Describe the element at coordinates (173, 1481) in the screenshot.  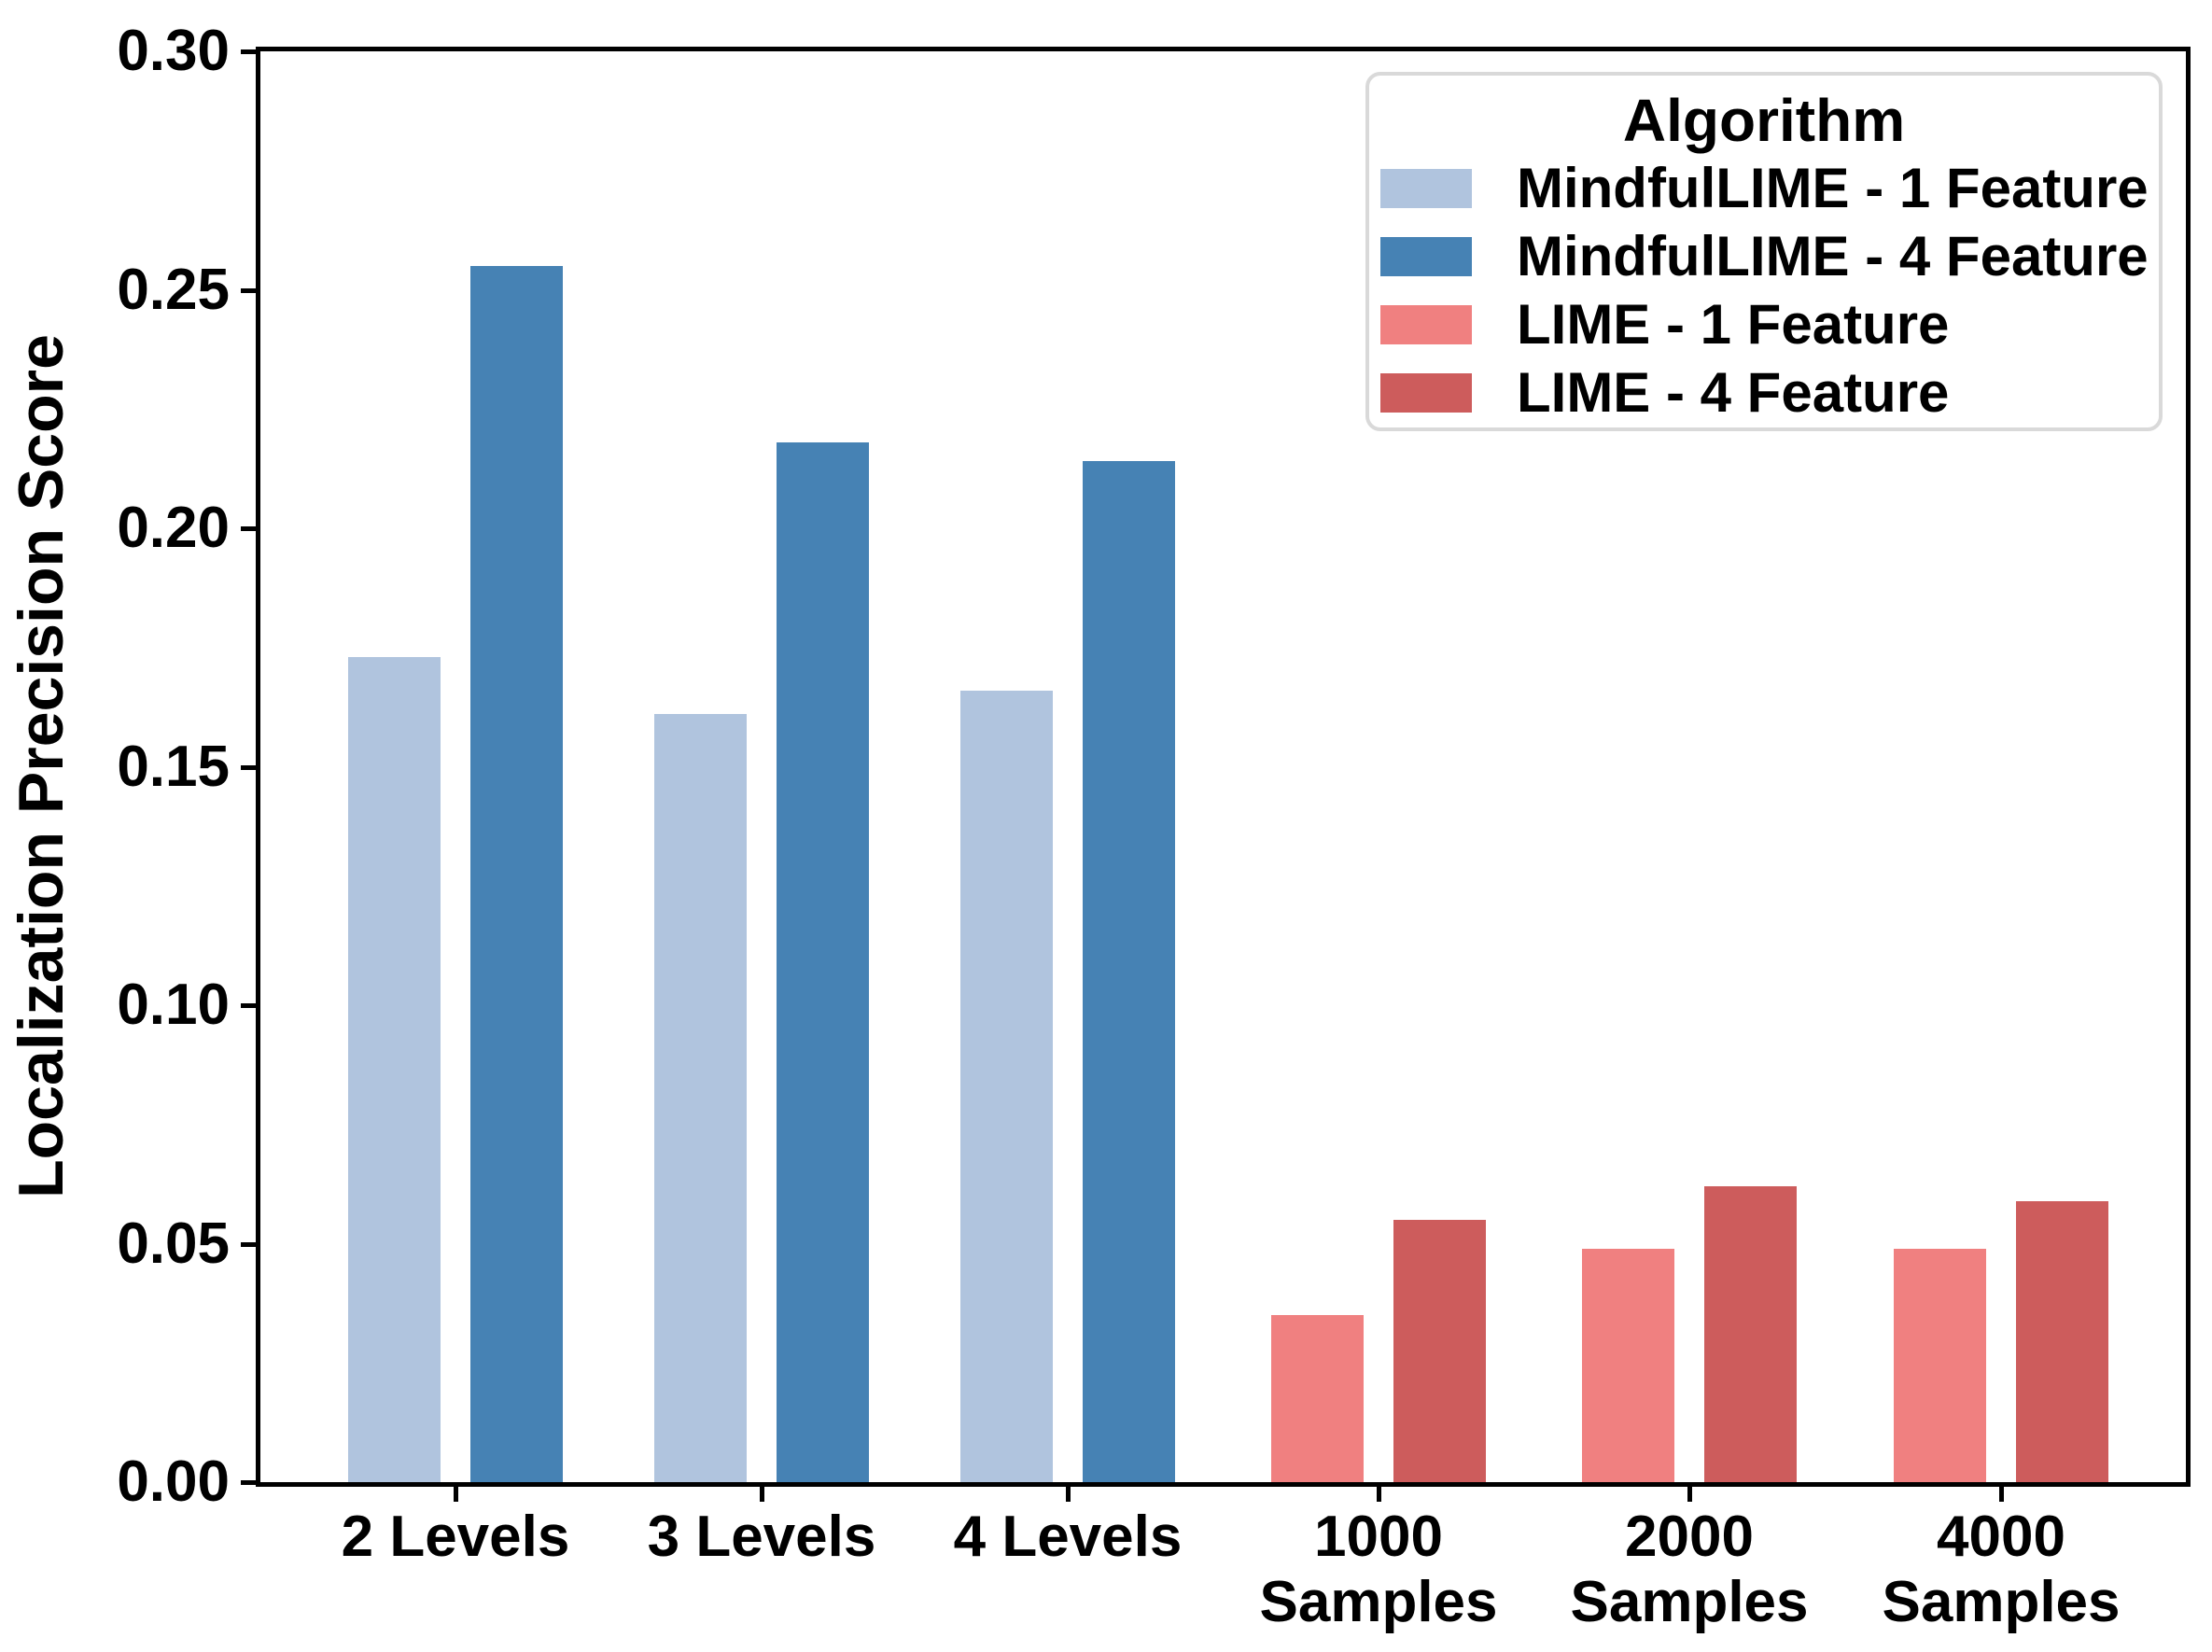
I see `y-tick-label: 0.00` at that location.